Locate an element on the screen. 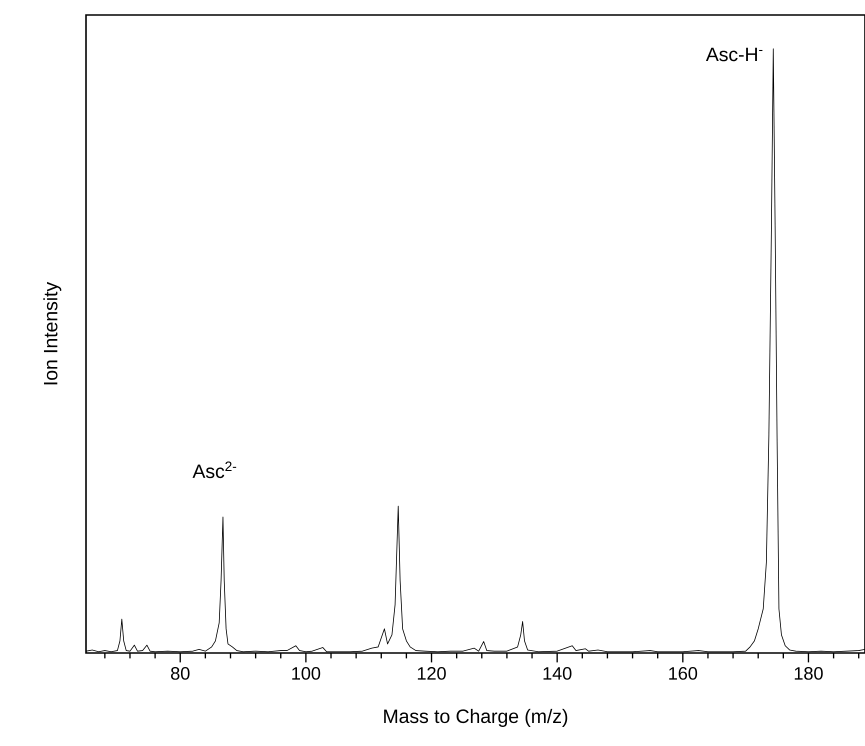  x-tick-label: 160 is located at coordinates (683, 673).